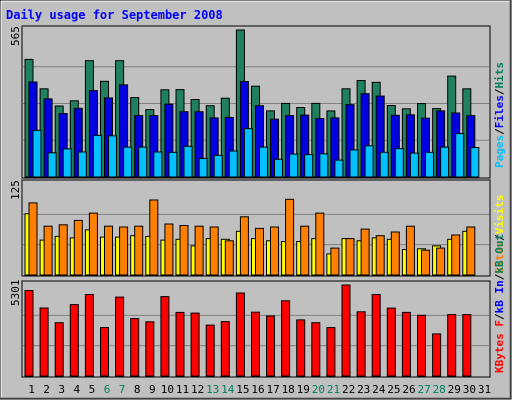 The height and width of the screenshot is (400, 512). What do you see at coordinates (499, 237) in the screenshot?
I see `legend-sep-3: /` at bounding box center [499, 237].